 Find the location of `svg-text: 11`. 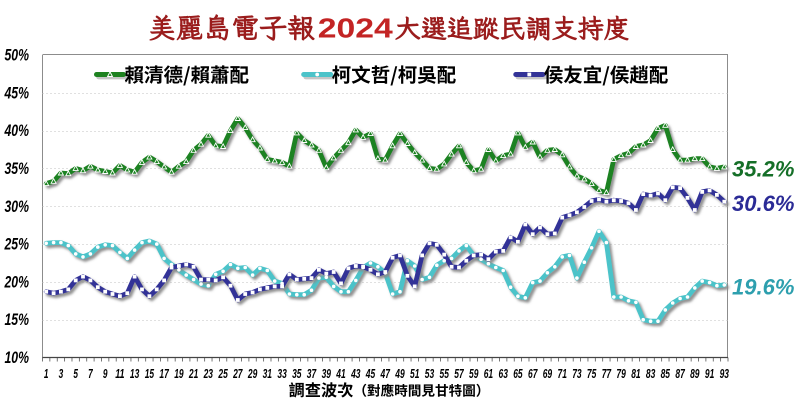

svg-text: 11 is located at coordinates (119, 374).